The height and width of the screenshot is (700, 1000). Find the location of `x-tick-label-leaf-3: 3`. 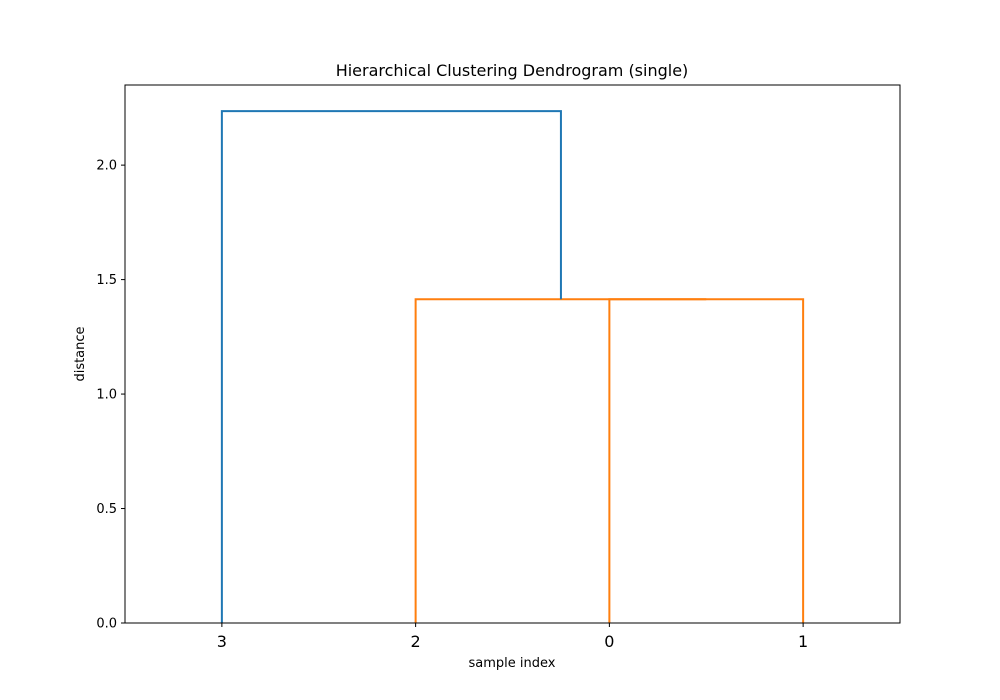

x-tick-label-leaf-3: 3 is located at coordinates (222, 641).